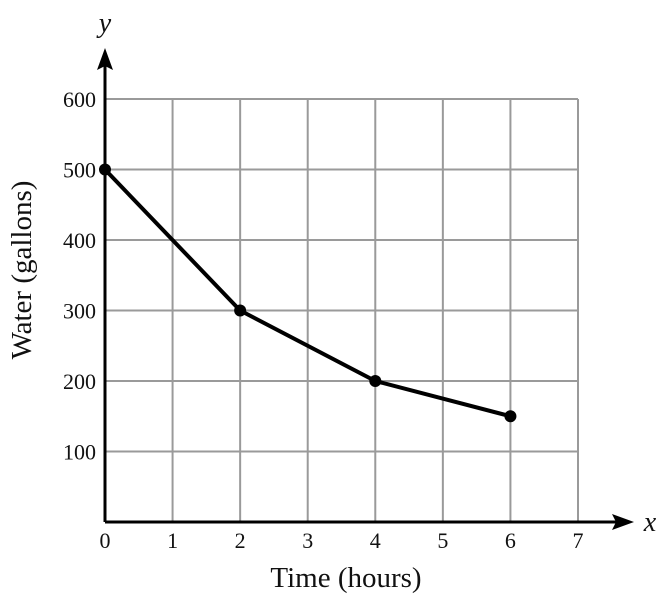 The height and width of the screenshot is (598, 661). Describe the element at coordinates (104, 23) in the screenshot. I see `y-axis-variable: y` at that location.